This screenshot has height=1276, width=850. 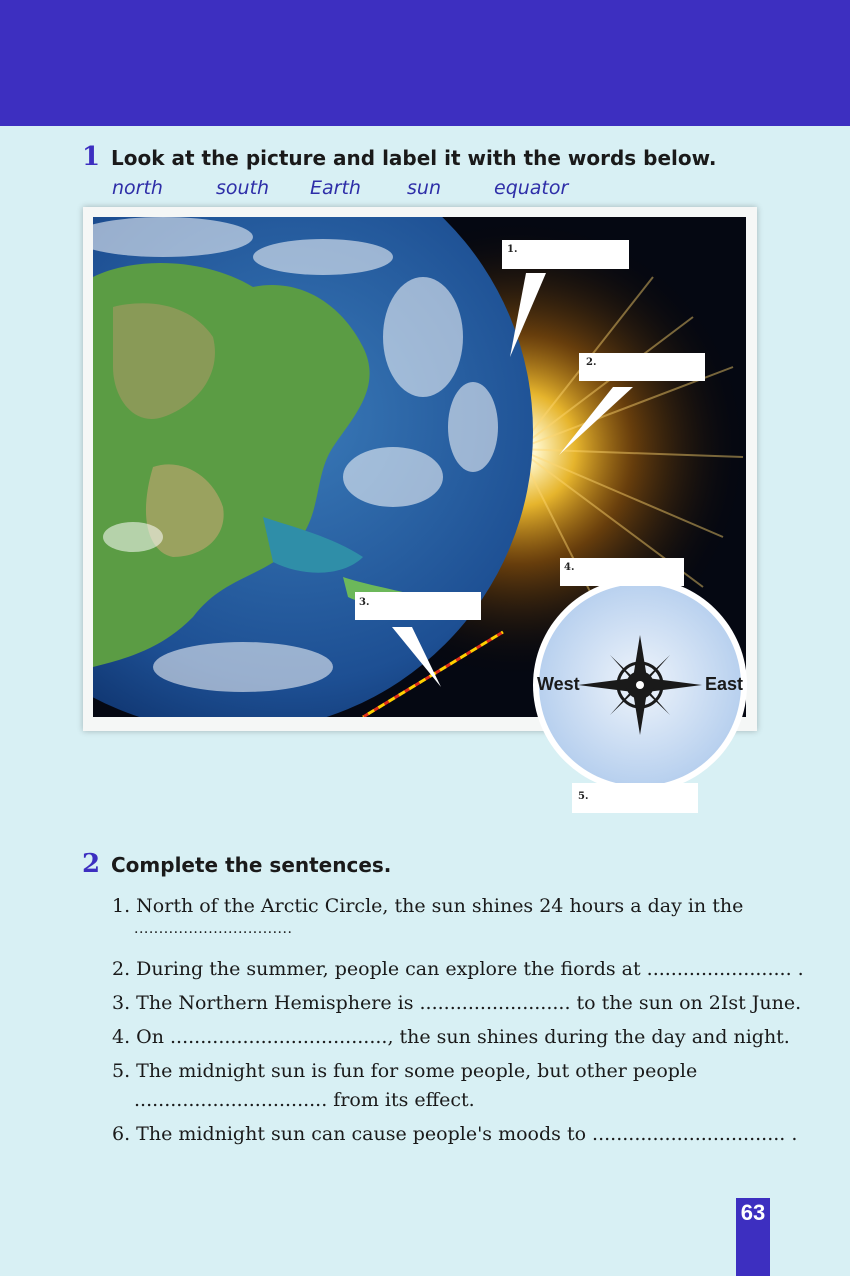 What do you see at coordinates (424, 188) in the screenshot?
I see `word-sun: sun` at bounding box center [424, 188].